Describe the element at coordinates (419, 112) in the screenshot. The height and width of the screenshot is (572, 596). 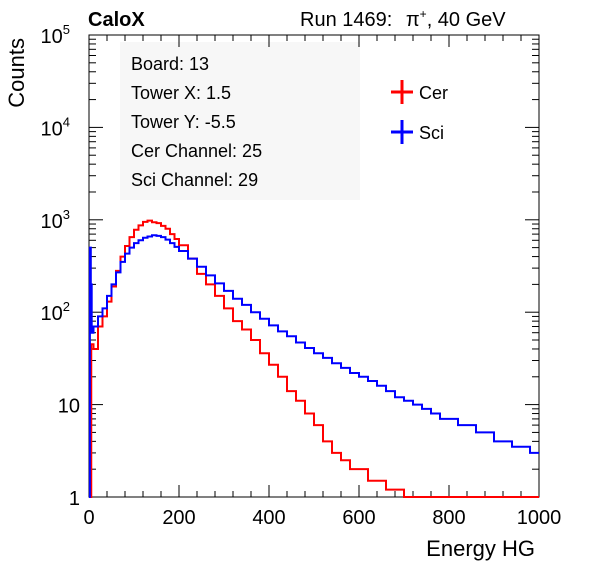
I see `legend: Cer Sci` at that location.